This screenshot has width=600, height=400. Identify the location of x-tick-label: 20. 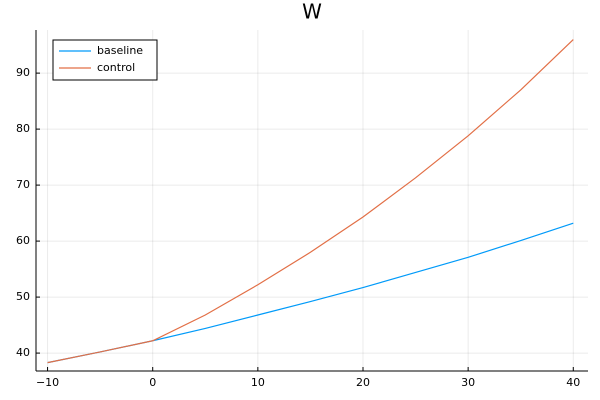
(363, 382).